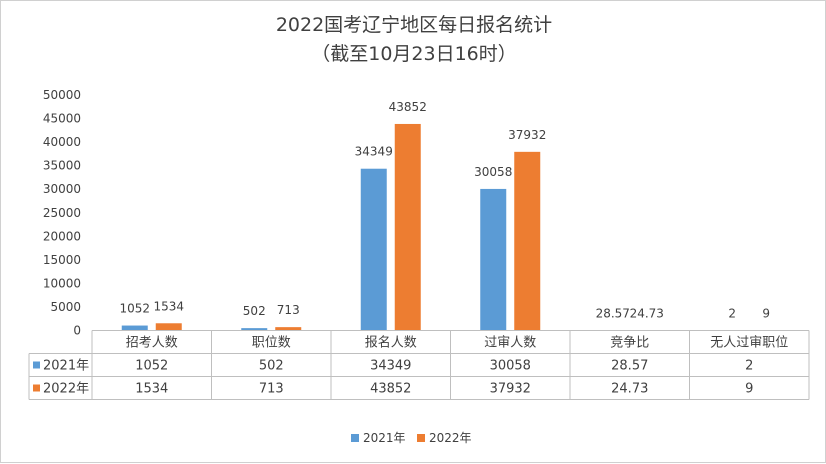 This screenshot has height=464, width=826. I want to click on y-tick-label: 50000, so click(62, 95).